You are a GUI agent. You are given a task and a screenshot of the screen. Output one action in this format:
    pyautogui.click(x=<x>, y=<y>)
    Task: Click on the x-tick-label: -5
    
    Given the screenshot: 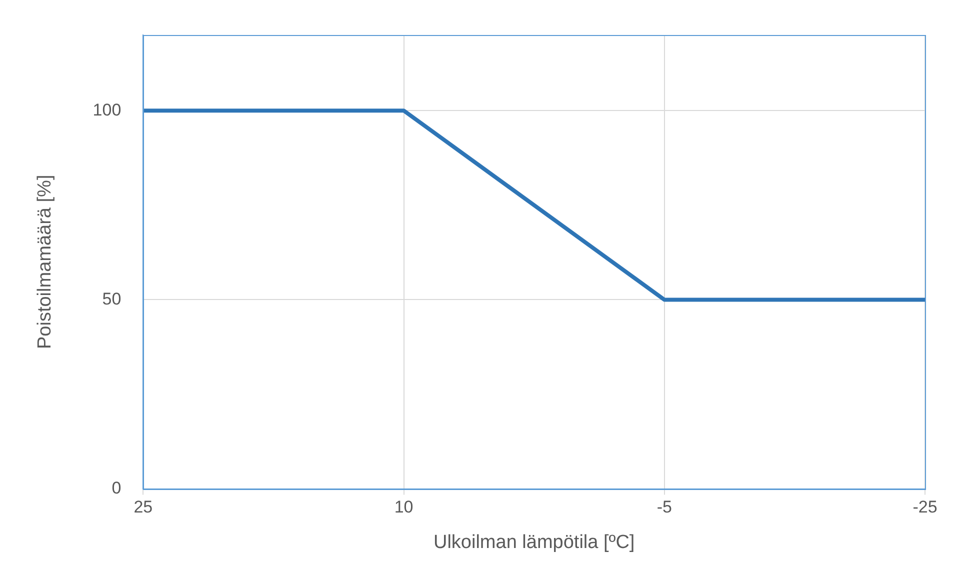 What is the action you would take?
    pyautogui.click(x=664, y=507)
    